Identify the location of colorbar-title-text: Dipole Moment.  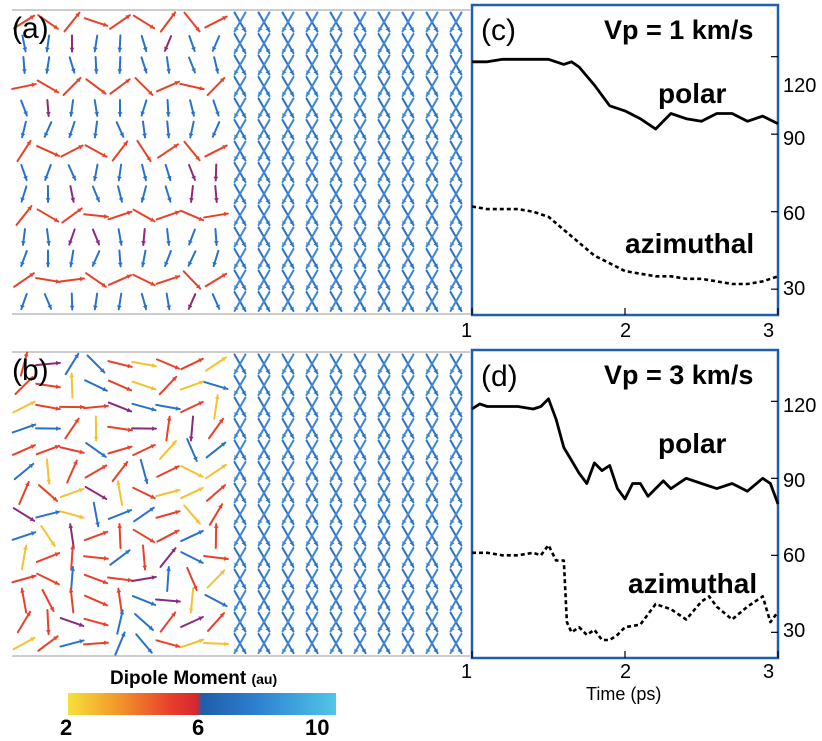
(178, 678).